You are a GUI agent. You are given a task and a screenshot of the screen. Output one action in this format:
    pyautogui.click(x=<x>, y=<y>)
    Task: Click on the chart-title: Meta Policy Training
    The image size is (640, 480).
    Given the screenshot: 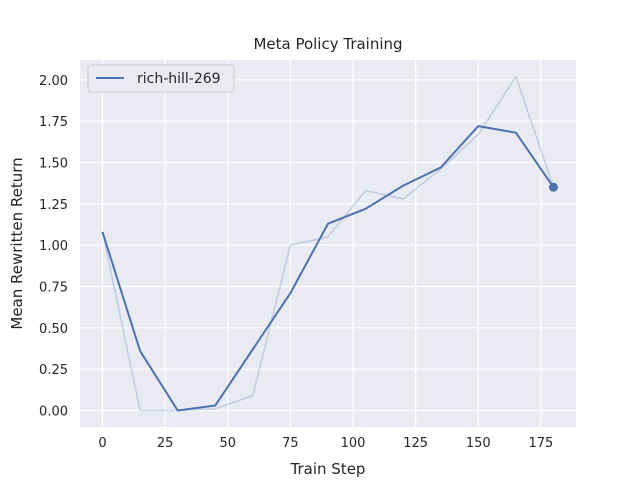 What is the action you would take?
    pyautogui.click(x=327, y=44)
    